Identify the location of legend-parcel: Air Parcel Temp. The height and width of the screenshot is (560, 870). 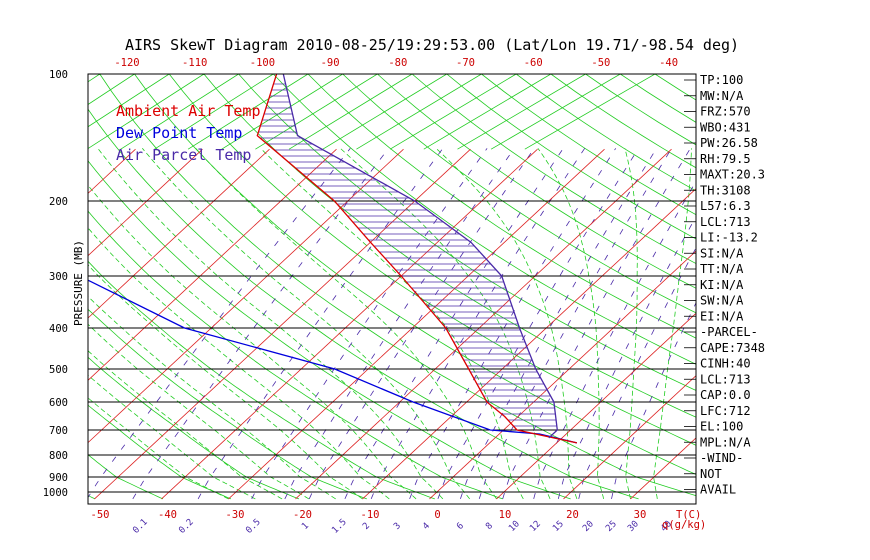
(183, 155).